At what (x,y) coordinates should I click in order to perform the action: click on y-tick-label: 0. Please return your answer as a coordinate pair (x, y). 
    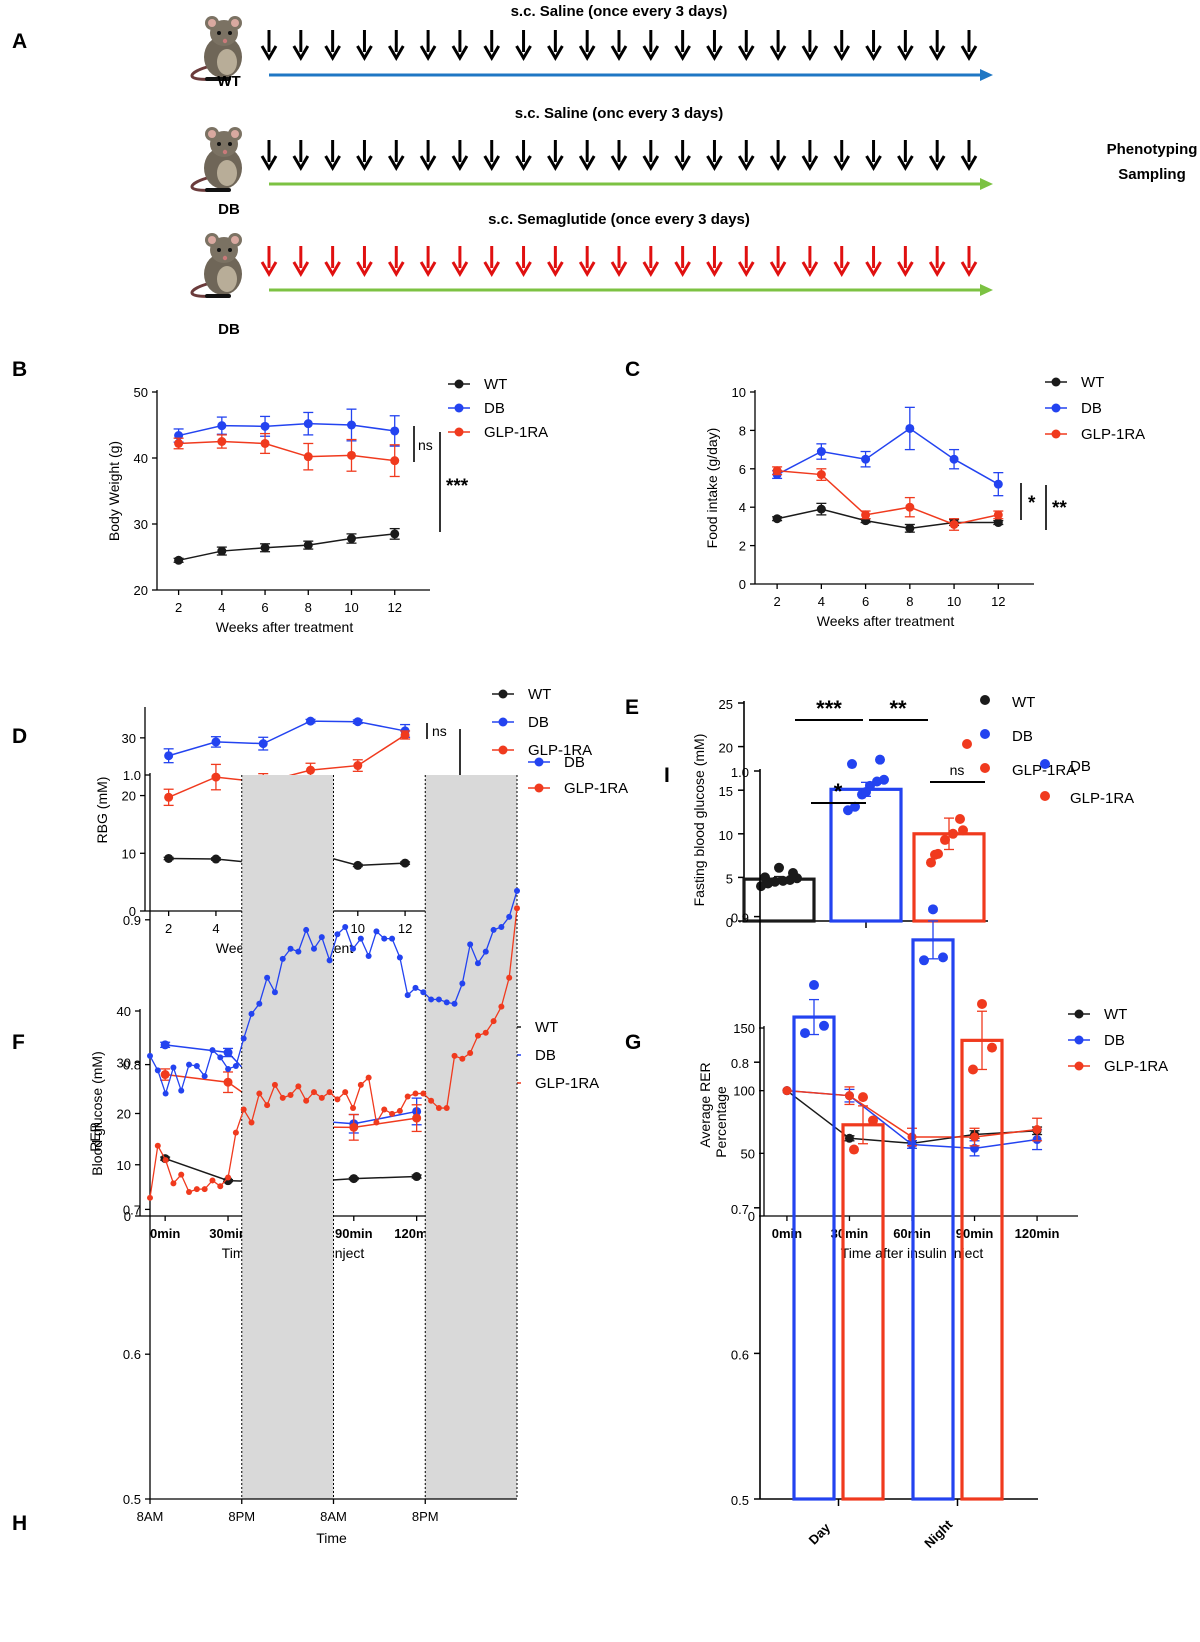
    Looking at the image, I should click on (742, 584).